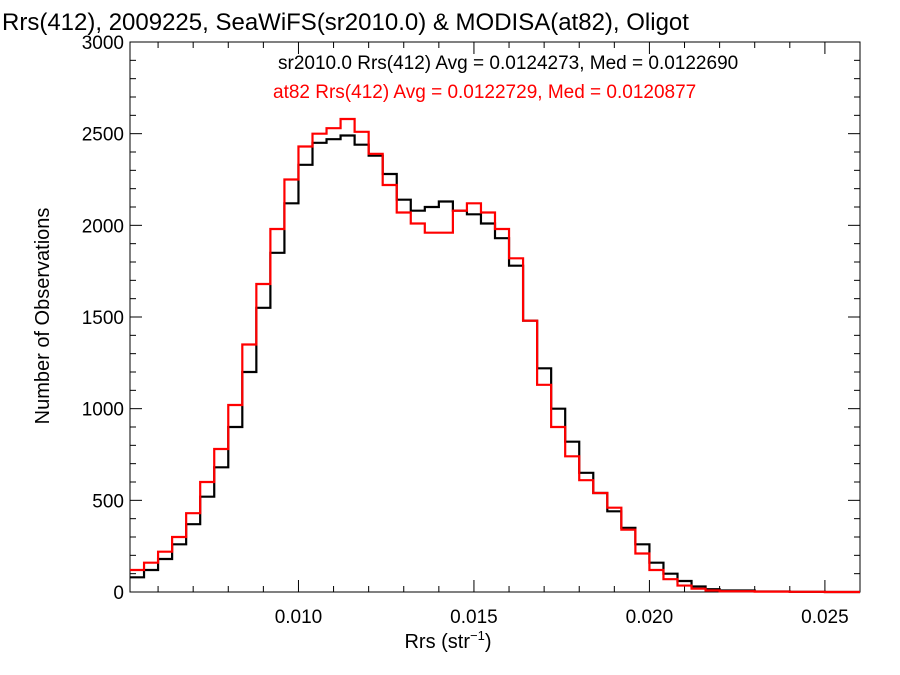 The width and height of the screenshot is (900, 675). Describe the element at coordinates (825, 617) in the screenshot. I see `x-tick-label: 0.025` at that location.